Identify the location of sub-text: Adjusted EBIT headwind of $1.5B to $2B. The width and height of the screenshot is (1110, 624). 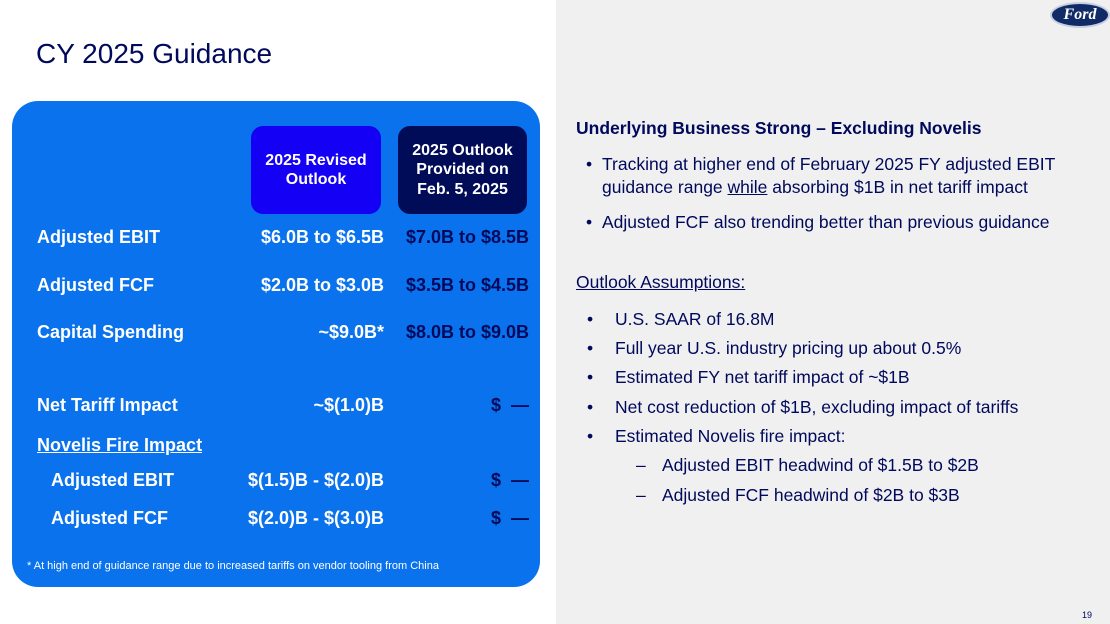
(820, 465).